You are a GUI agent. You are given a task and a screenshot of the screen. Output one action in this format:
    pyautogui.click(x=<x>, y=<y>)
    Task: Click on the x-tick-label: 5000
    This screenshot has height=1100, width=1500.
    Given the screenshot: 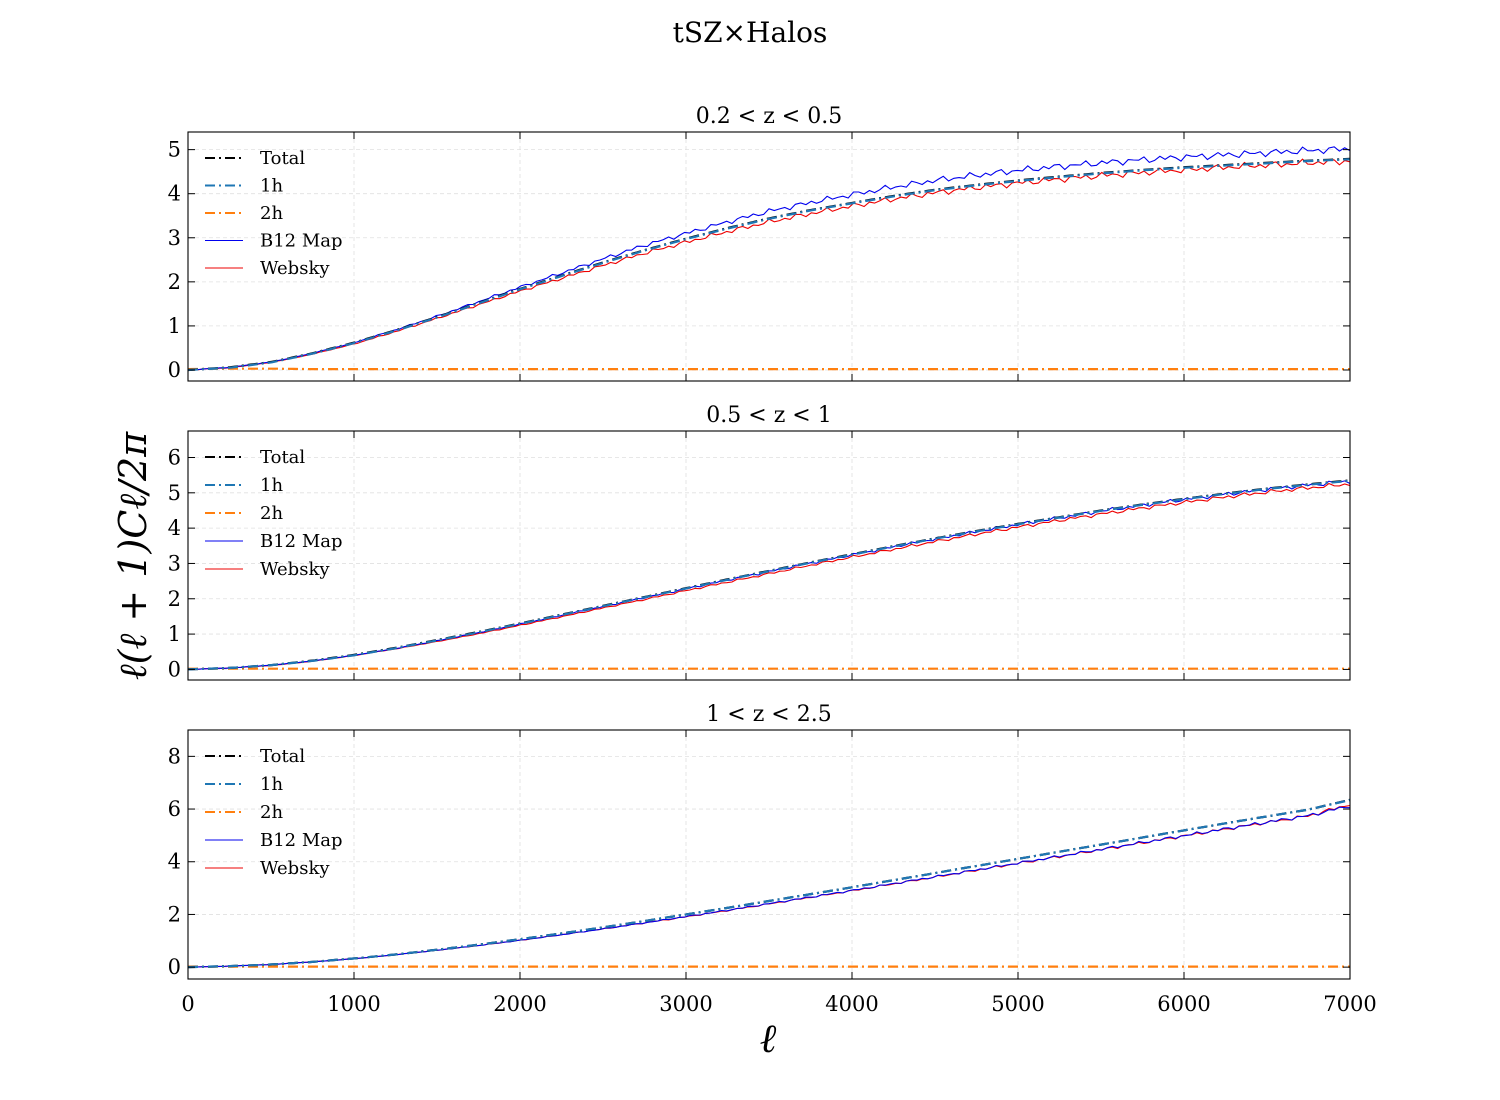 What is the action you would take?
    pyautogui.click(x=1017, y=1004)
    